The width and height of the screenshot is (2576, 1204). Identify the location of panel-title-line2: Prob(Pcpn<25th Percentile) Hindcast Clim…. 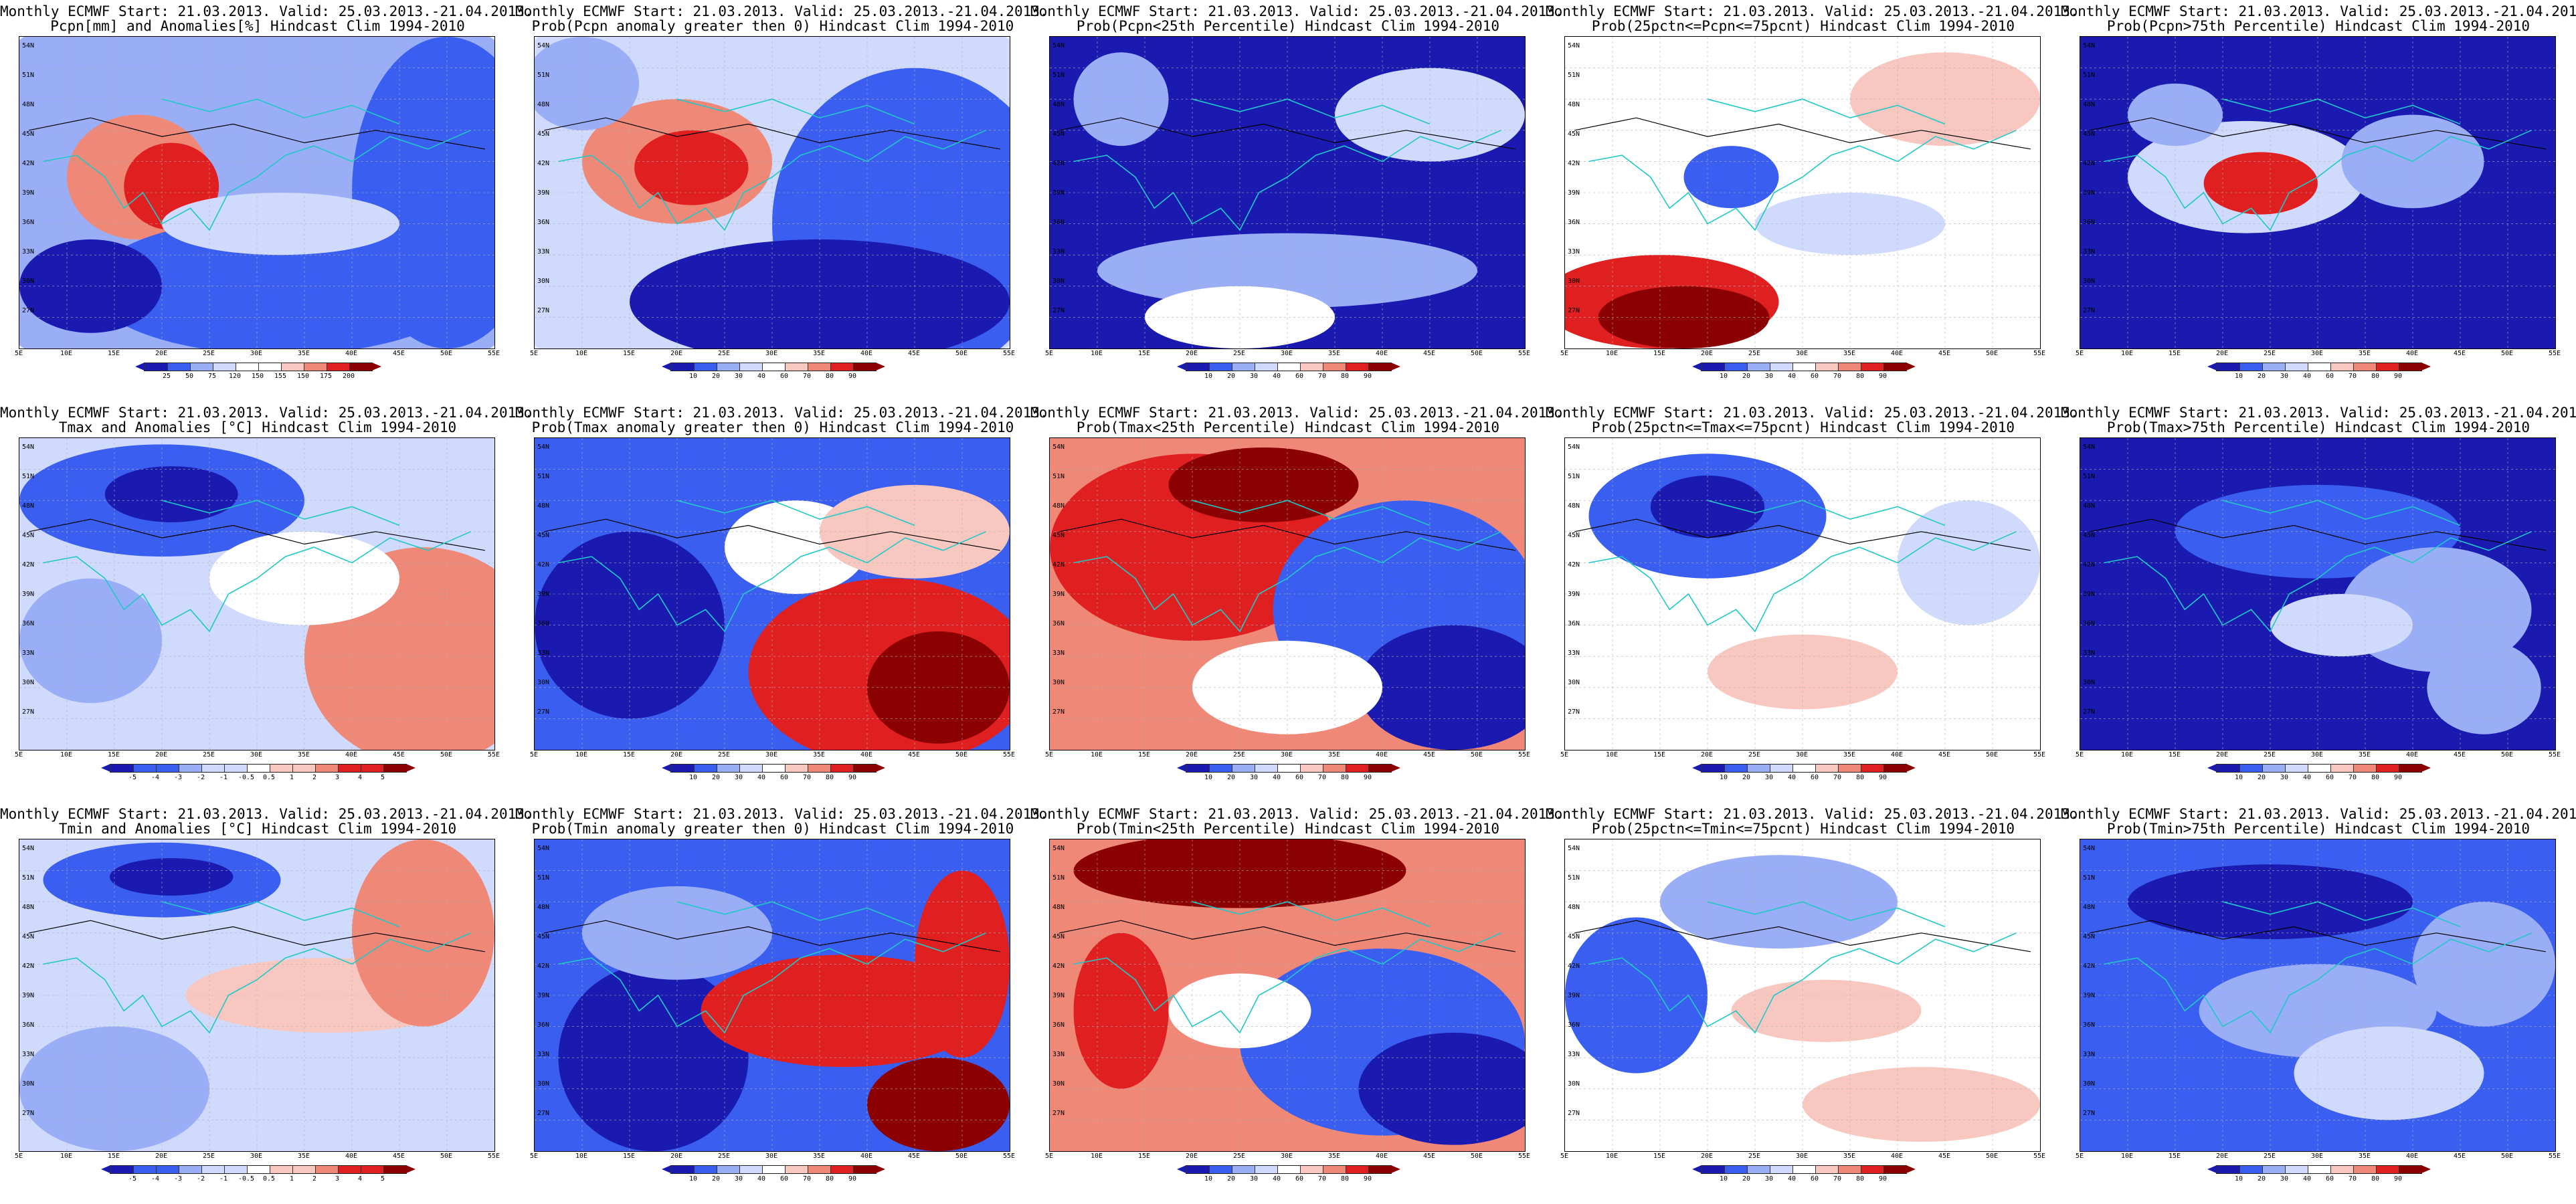
(1288, 26).